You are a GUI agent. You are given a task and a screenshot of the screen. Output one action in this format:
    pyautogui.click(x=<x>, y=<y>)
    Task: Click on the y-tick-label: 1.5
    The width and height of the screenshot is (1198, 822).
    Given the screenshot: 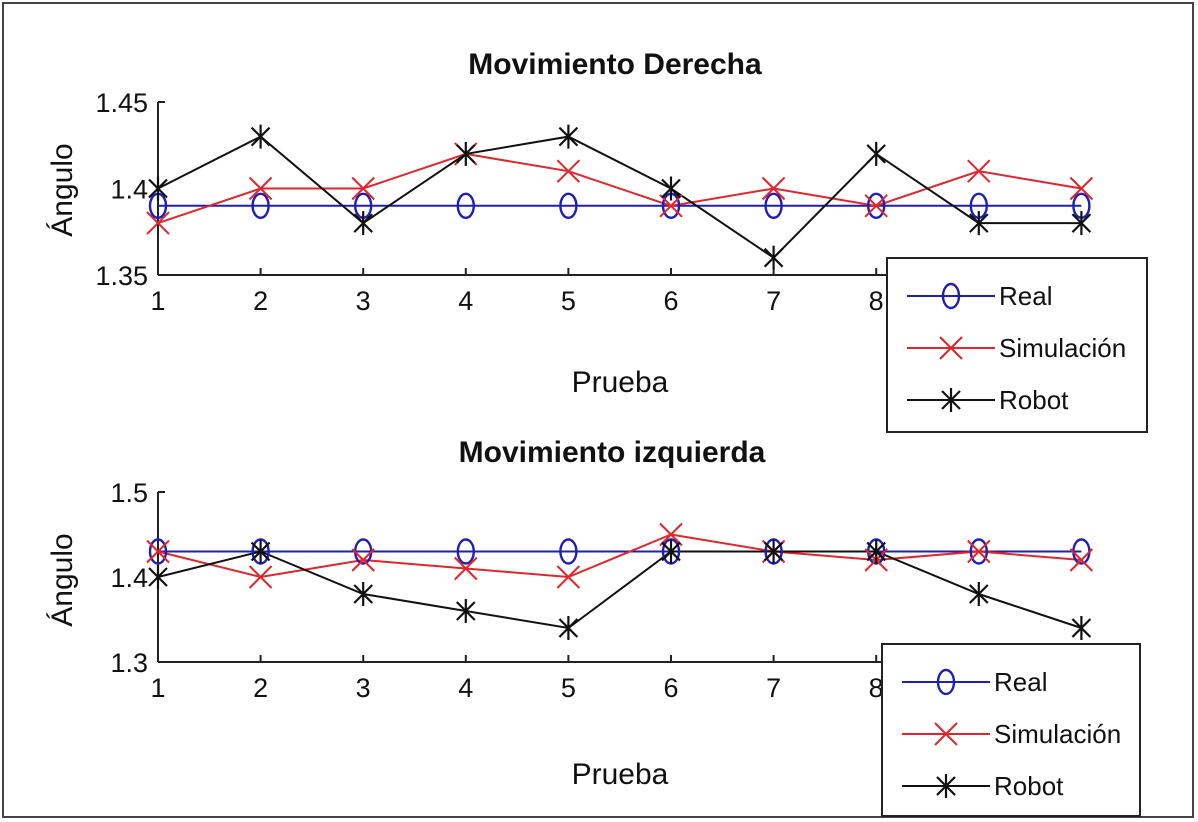 What is the action you would take?
    pyautogui.click(x=129, y=493)
    